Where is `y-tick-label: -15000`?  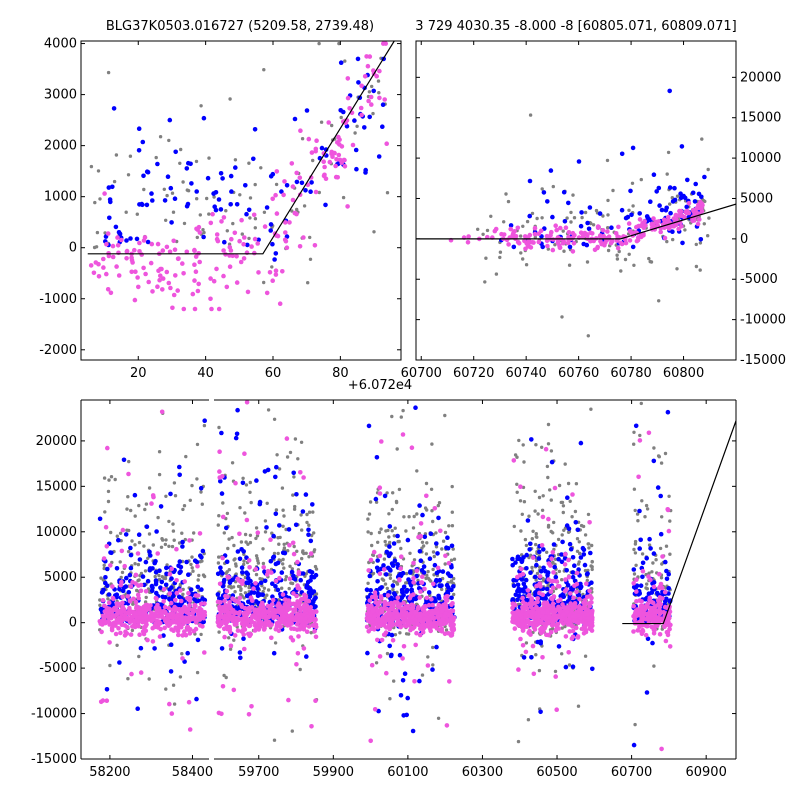 y-tick-label: -15000 is located at coordinates (763, 360).